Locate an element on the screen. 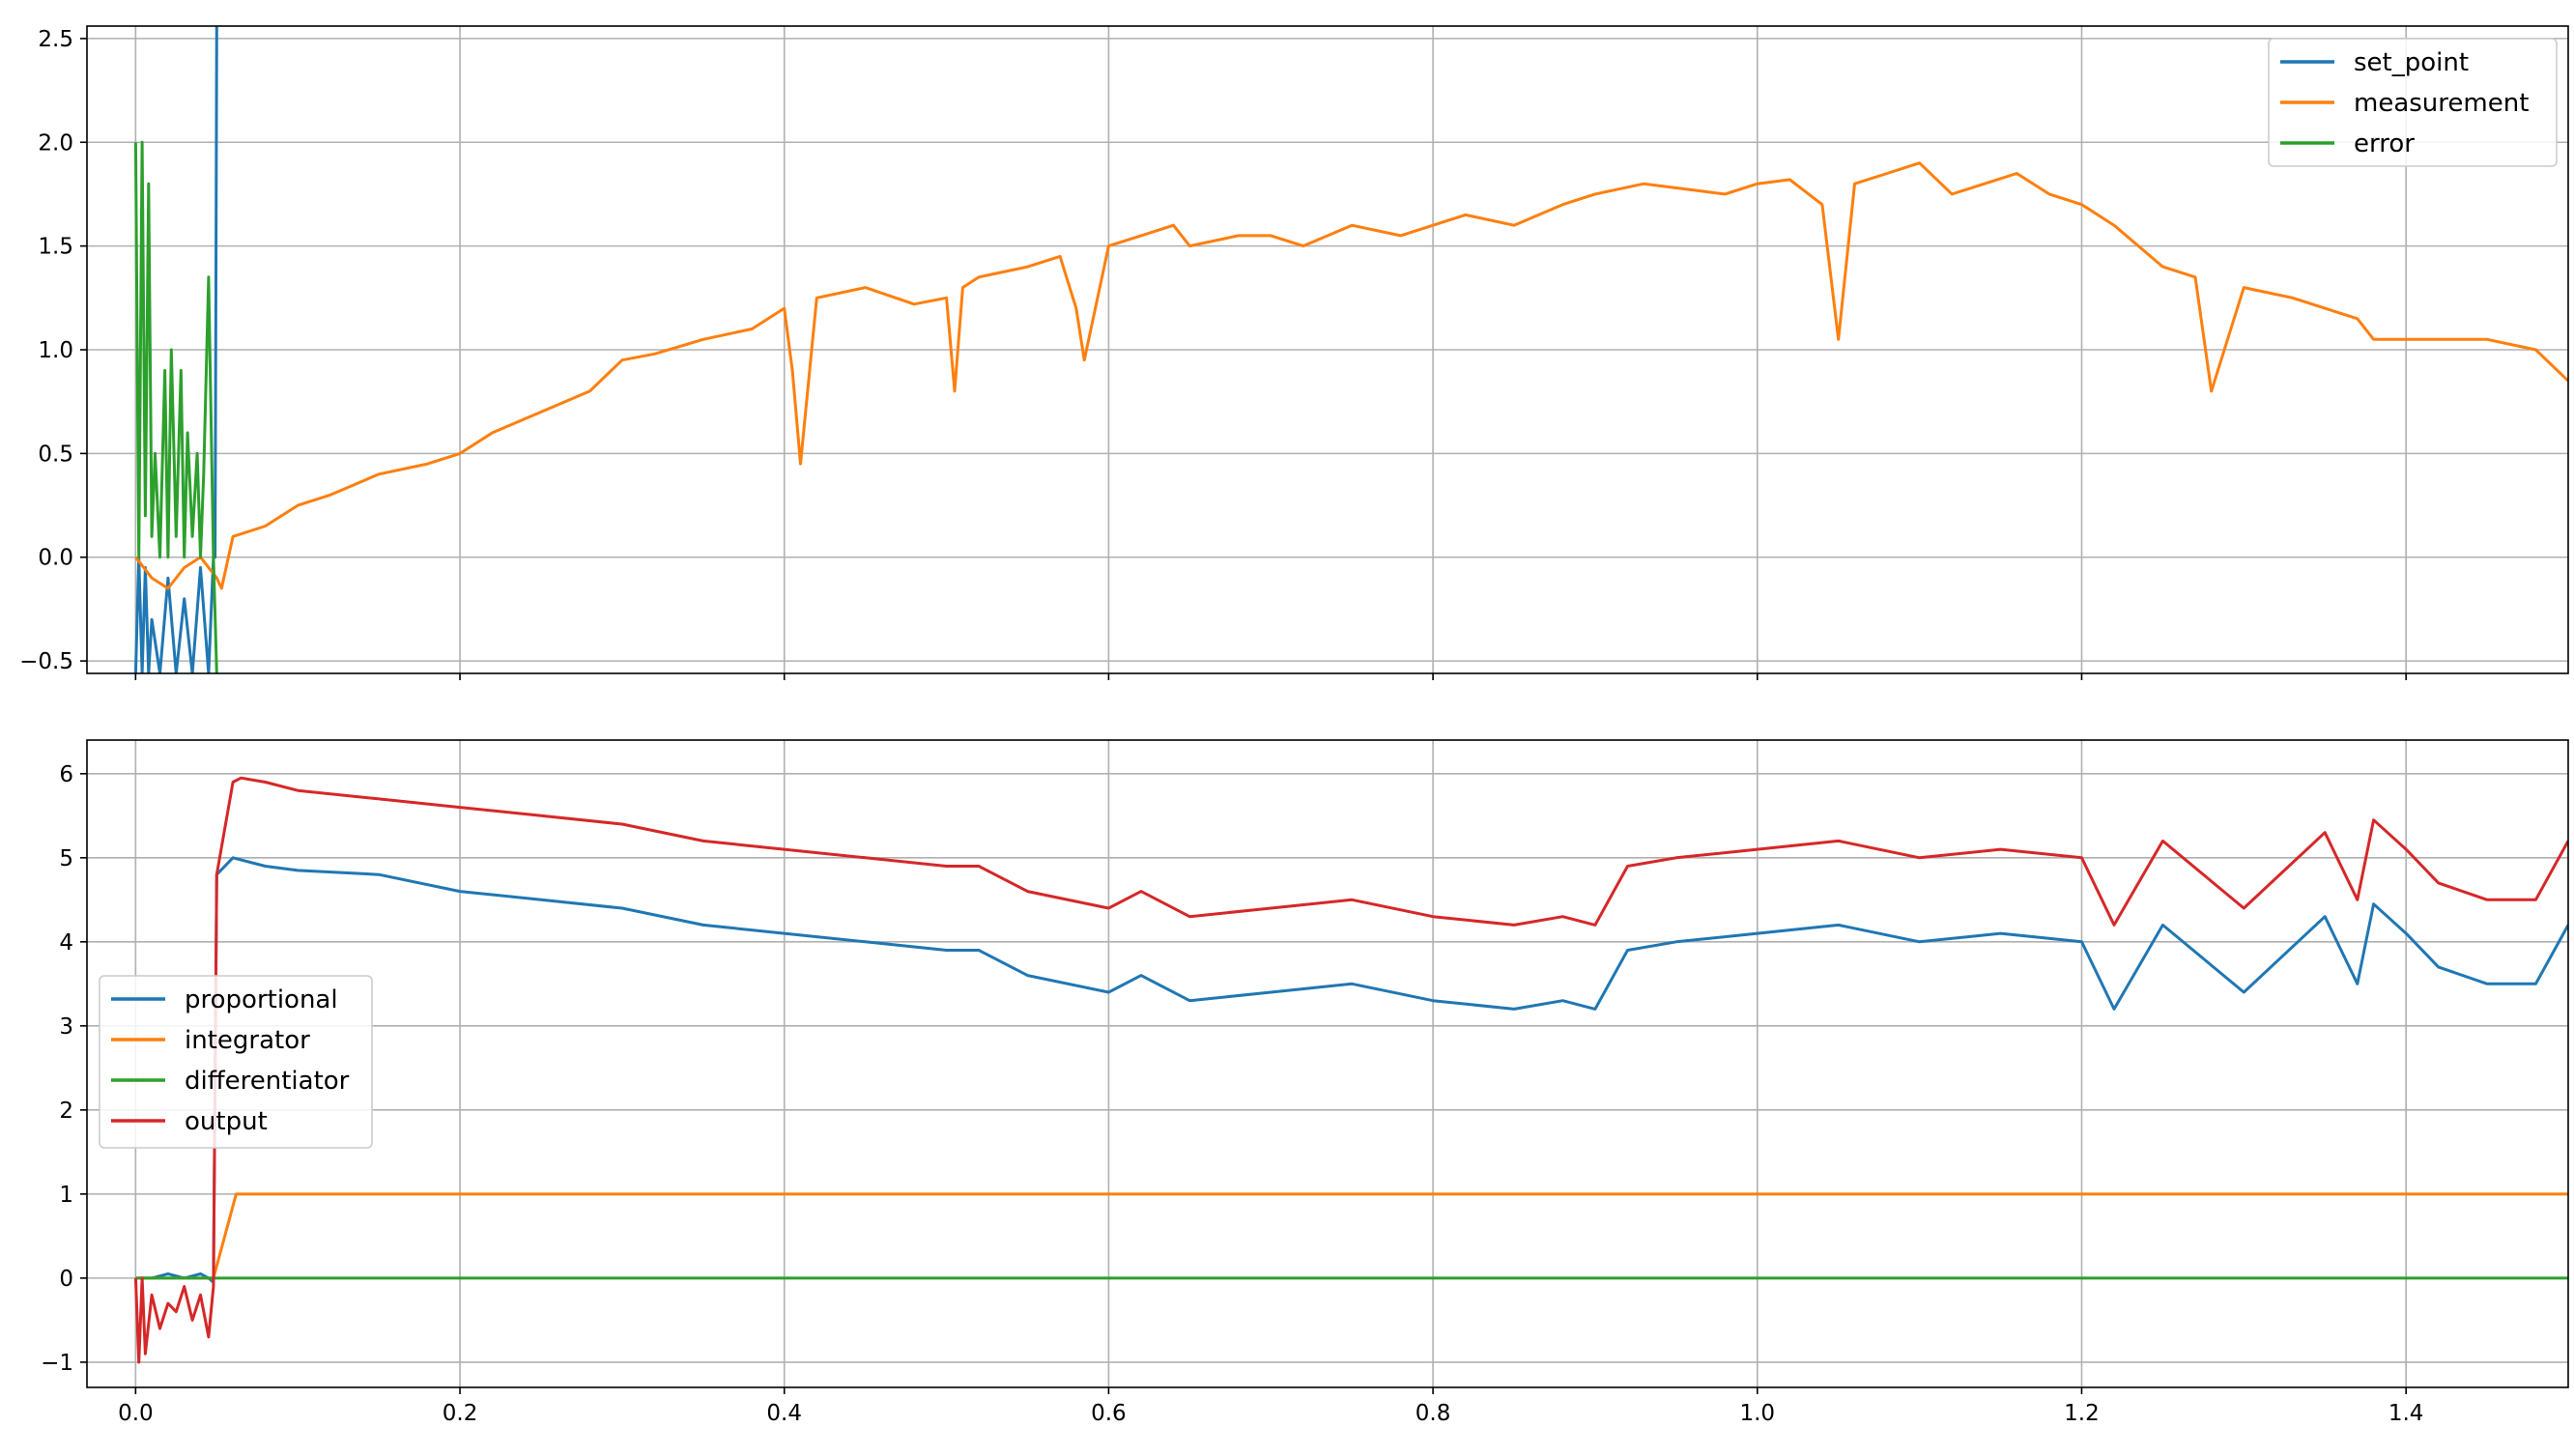 The image size is (2574, 1456). legend-label-error: error is located at coordinates (2385, 144).